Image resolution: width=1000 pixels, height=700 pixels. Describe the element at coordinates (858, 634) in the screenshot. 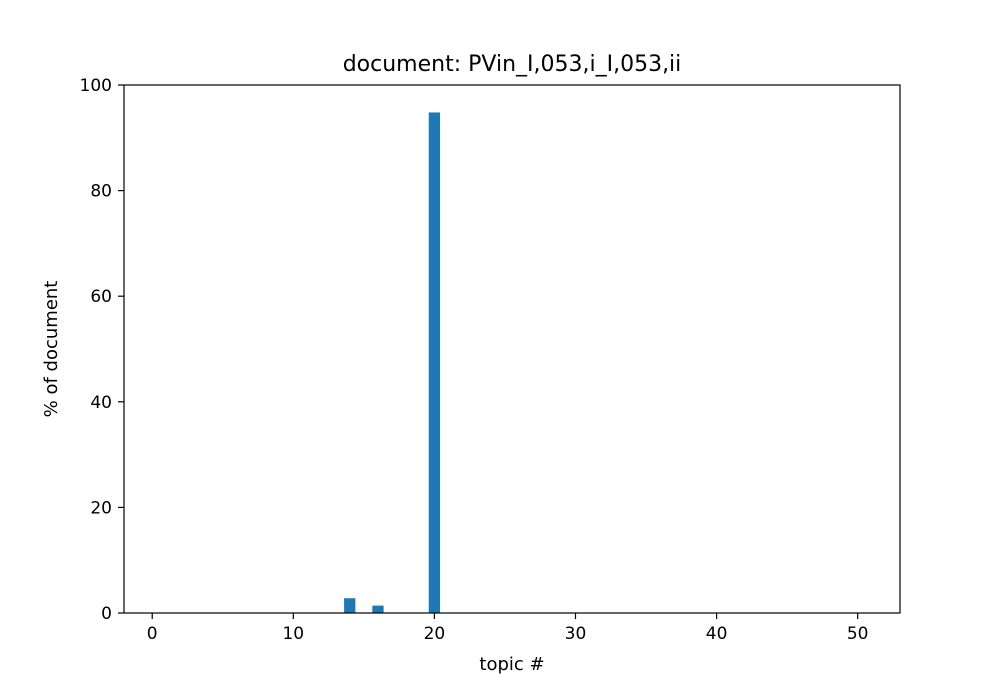

I see `x-tick-label: 50` at that location.